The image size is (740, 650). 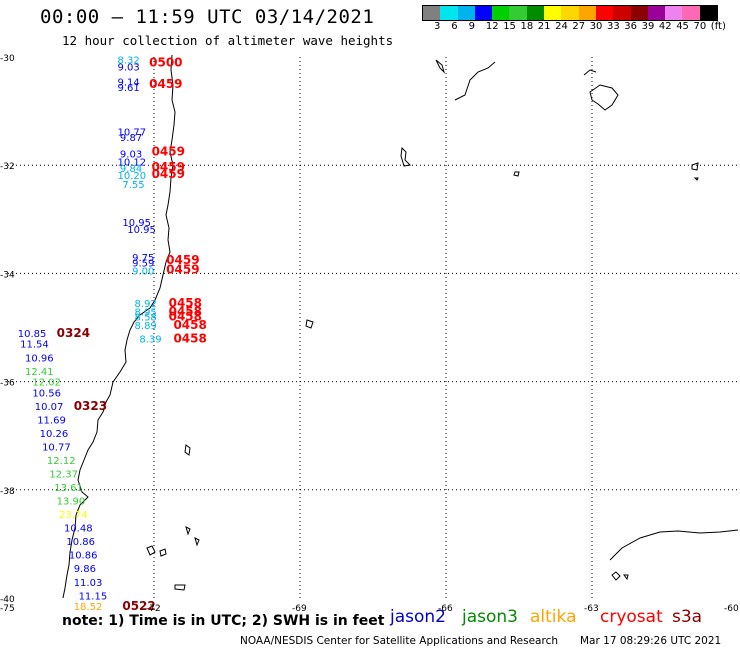 I want to click on longitude-tick-label: -66, so click(x=445, y=609).